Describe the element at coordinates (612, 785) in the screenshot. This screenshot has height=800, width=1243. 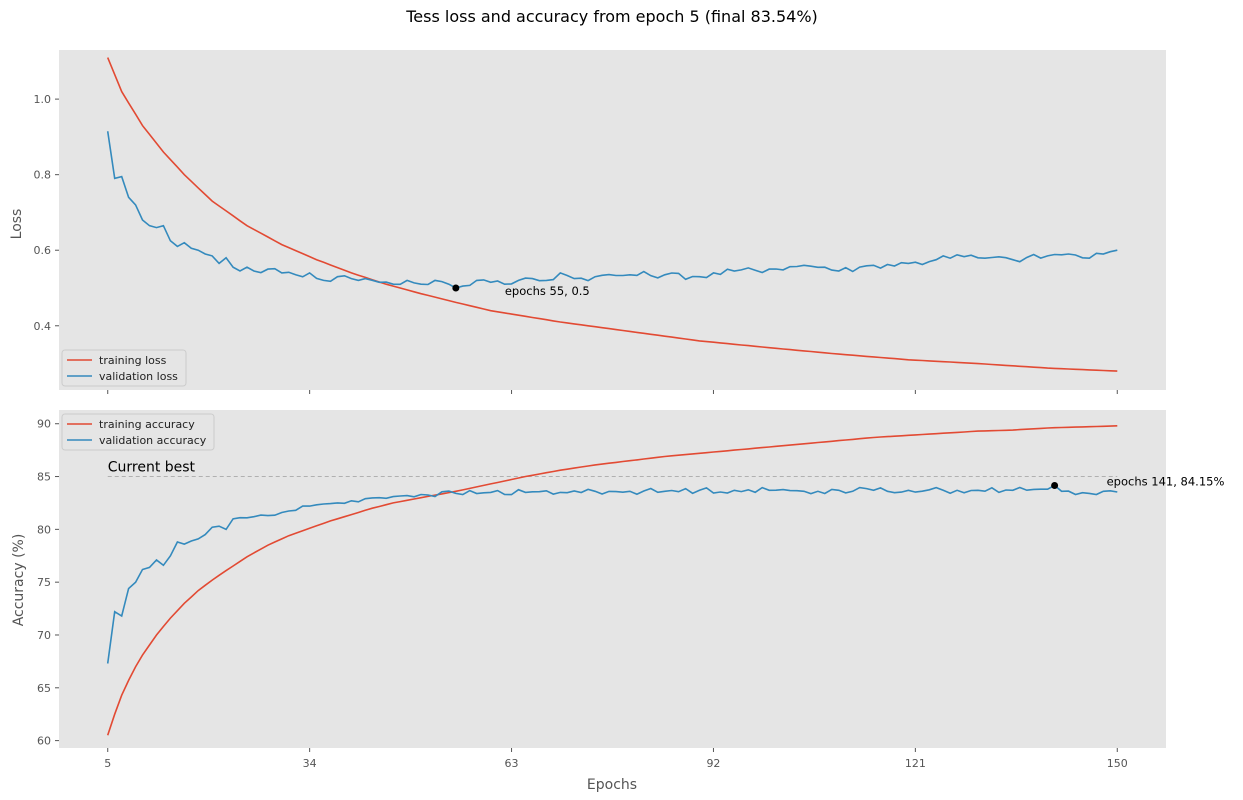
I see `accuracy-xlabel: Epochs` at that location.